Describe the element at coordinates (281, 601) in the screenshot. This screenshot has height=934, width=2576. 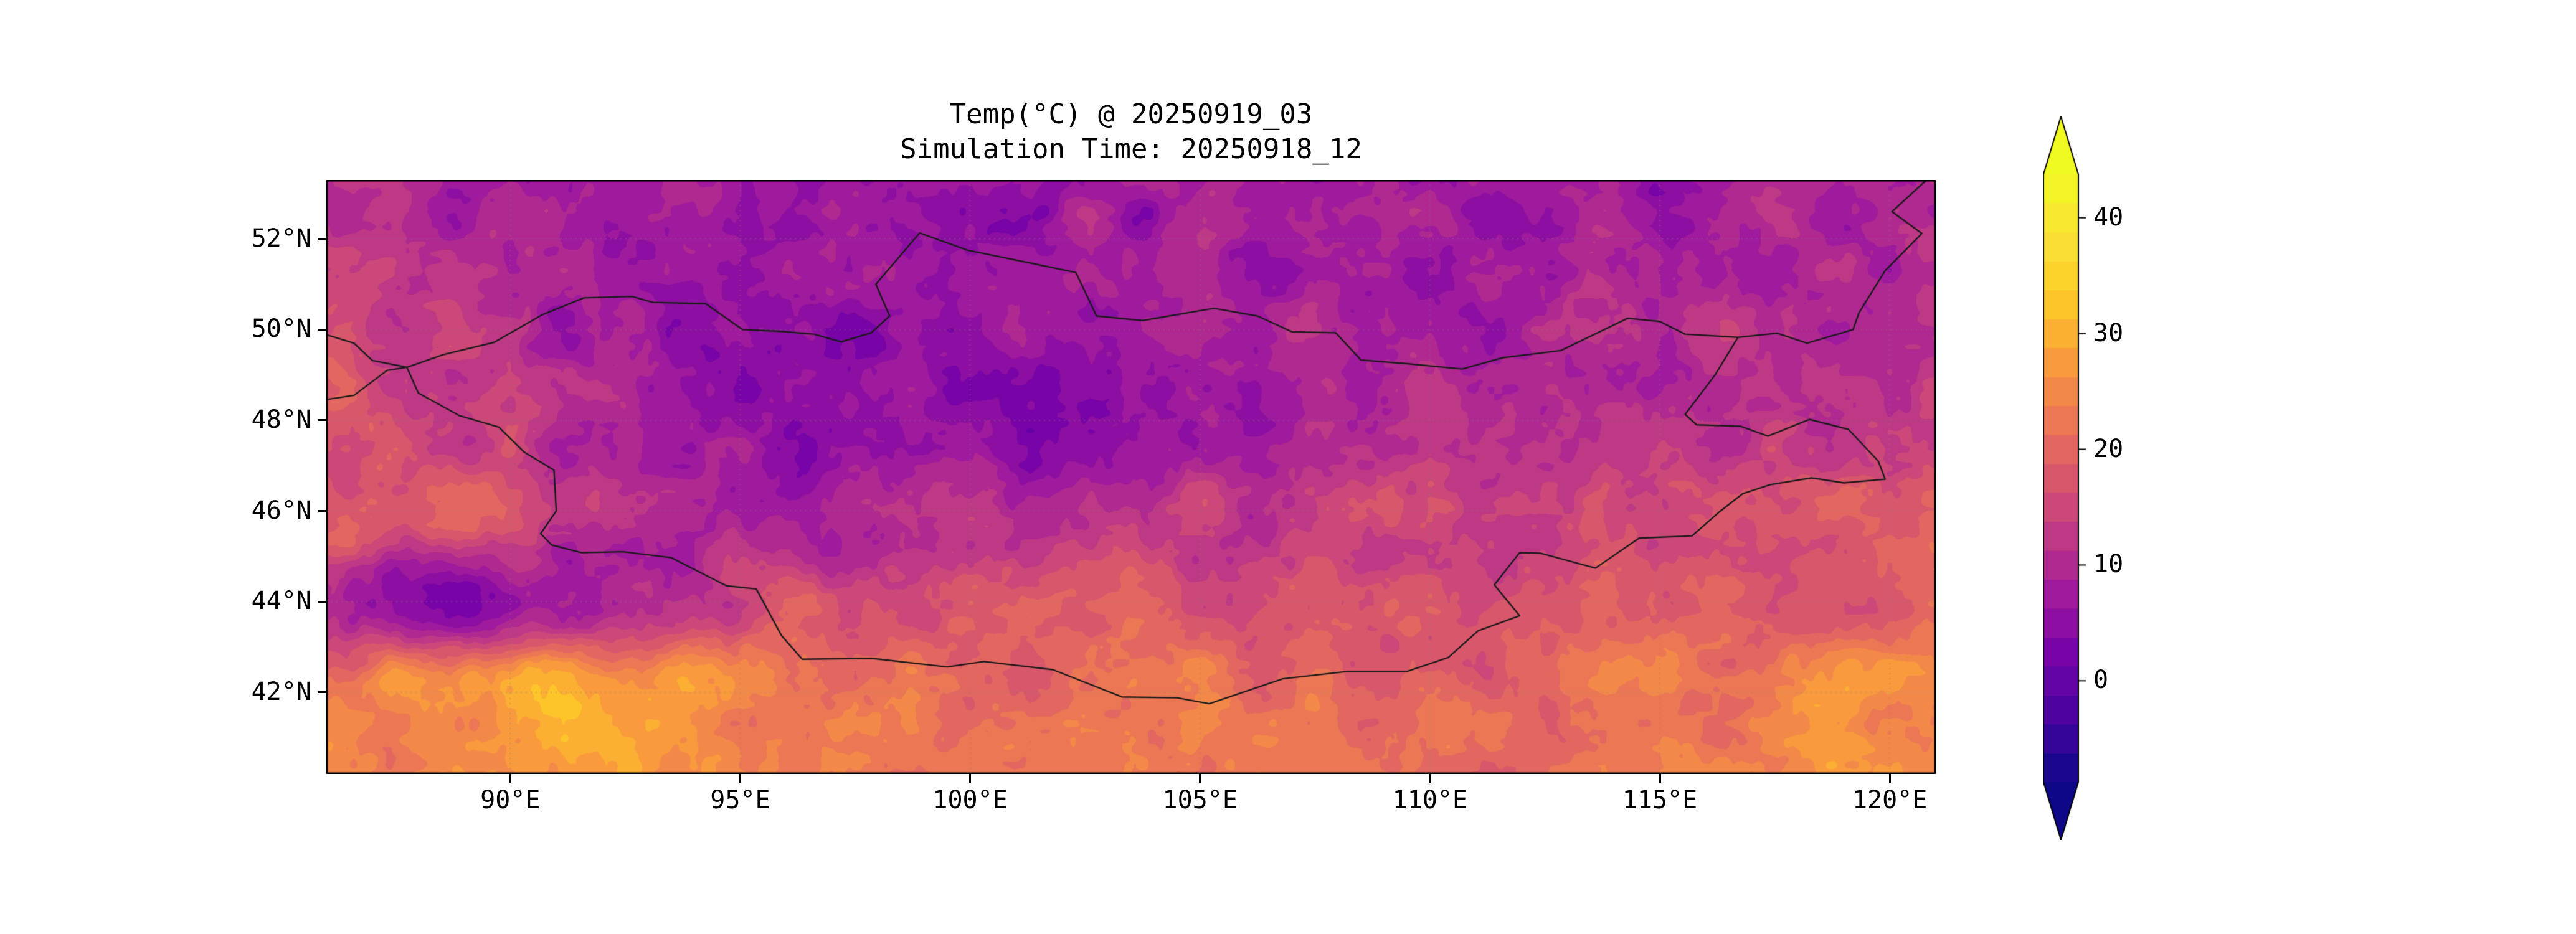
I see `y-tick-label: 44°N` at that location.